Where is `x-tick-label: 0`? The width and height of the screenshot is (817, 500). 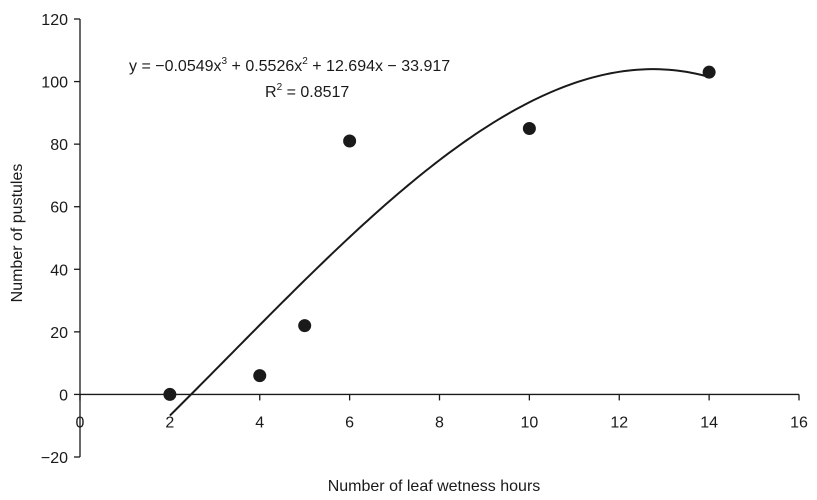 x-tick-label: 0 is located at coordinates (80, 422).